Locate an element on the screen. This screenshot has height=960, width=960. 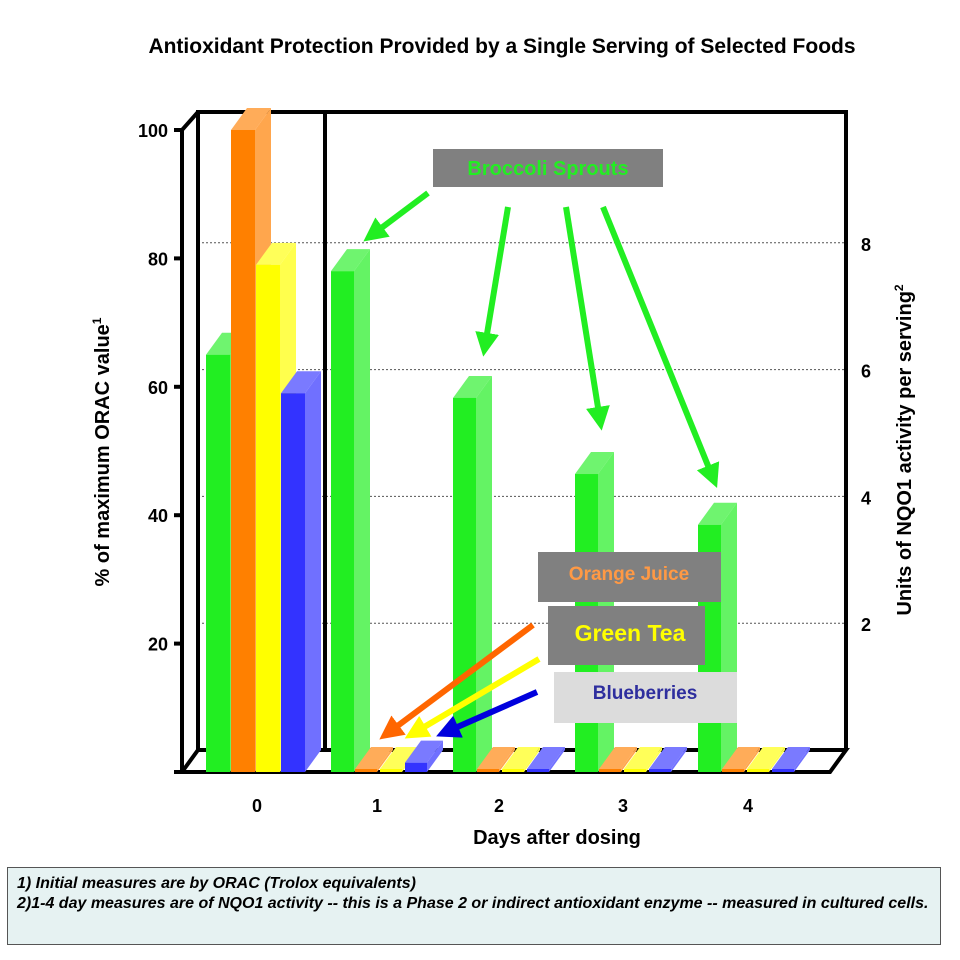
x-axis-ticks: 0 1 2 3 4 is located at coordinates (502, 806).